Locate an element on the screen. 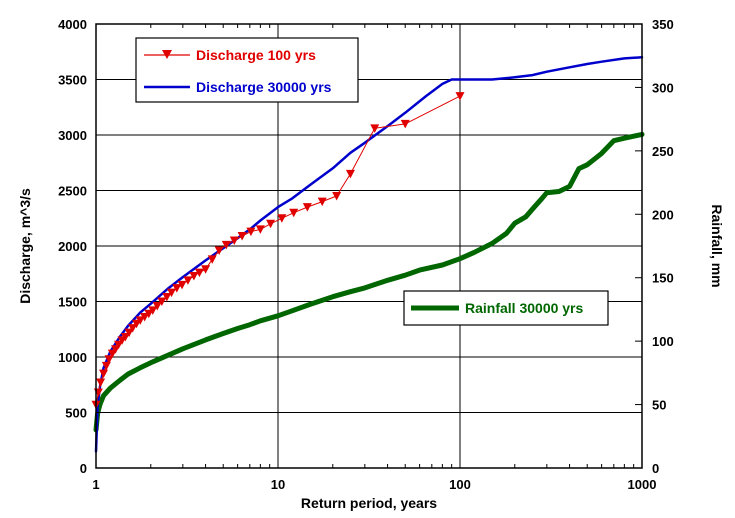 Image resolution: width=735 pixels, height=518 pixels. y-left-tick-label: 3500 is located at coordinates (72, 80).